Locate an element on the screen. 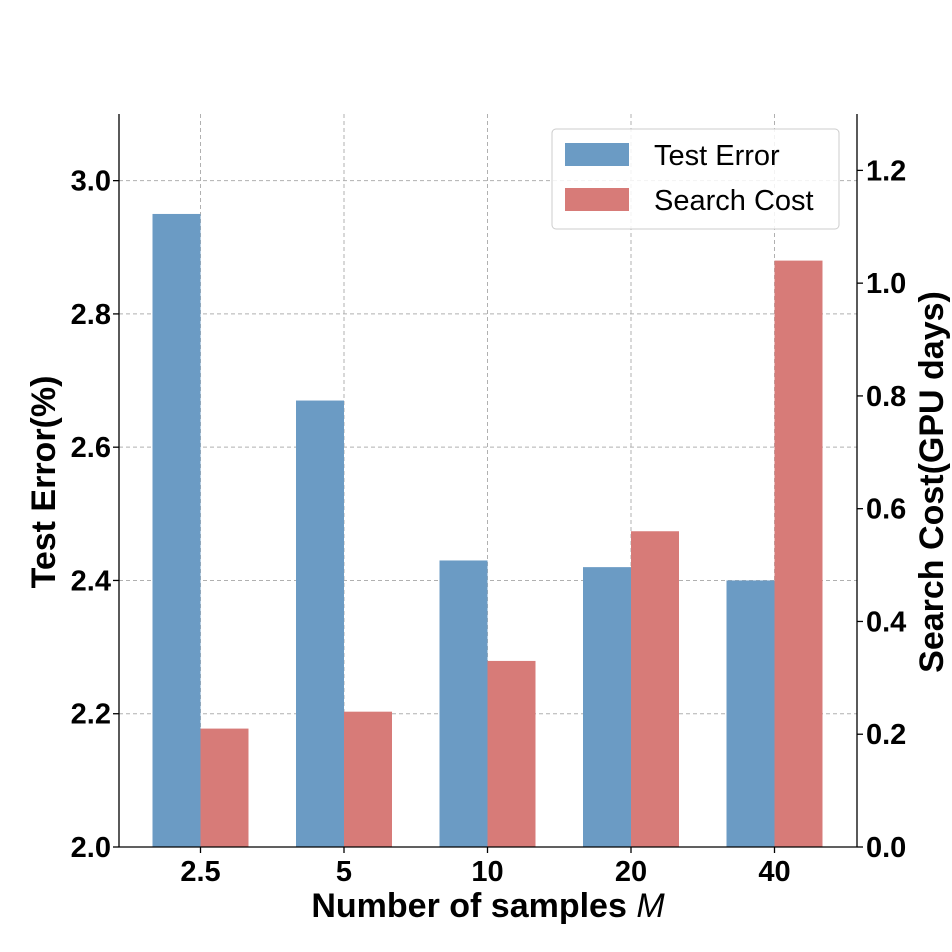 The image size is (952, 952). right-y-tick-label: 0.8 is located at coordinates (886, 397).